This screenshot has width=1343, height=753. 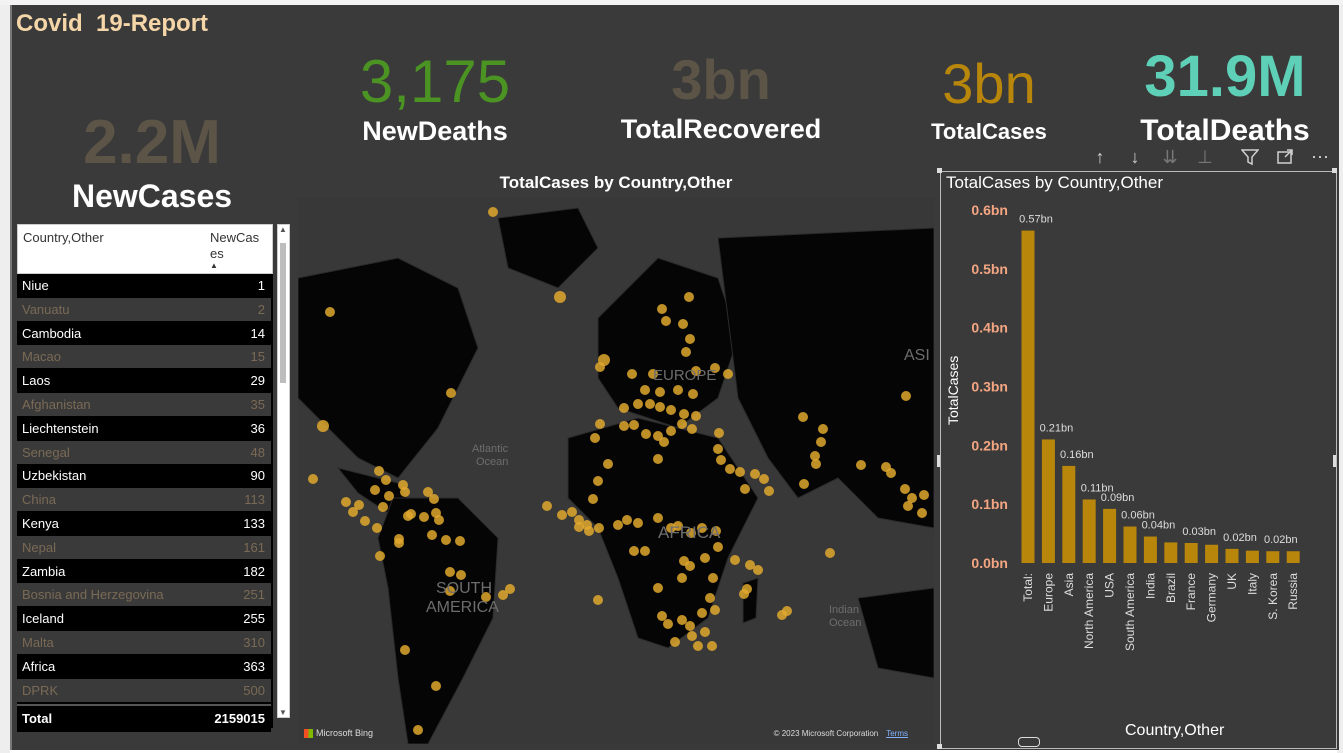 What do you see at coordinates (144, 357) in the screenshot?
I see `table-row: Macao 15` at bounding box center [144, 357].